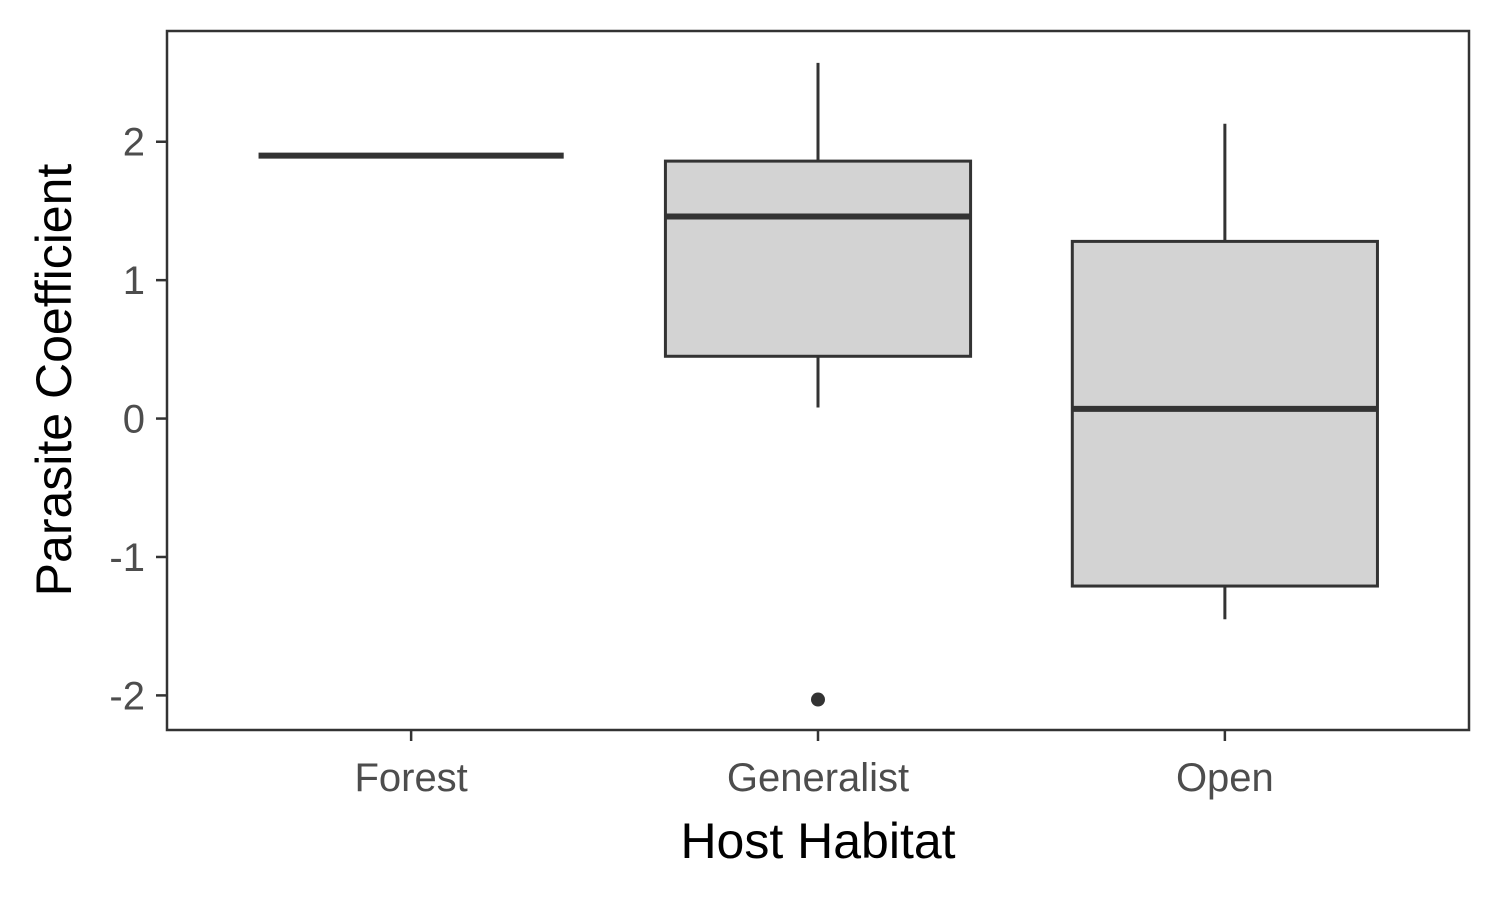 The height and width of the screenshot is (900, 1500). Describe the element at coordinates (818, 778) in the screenshot. I see `x-tick-label: Generalist` at that location.